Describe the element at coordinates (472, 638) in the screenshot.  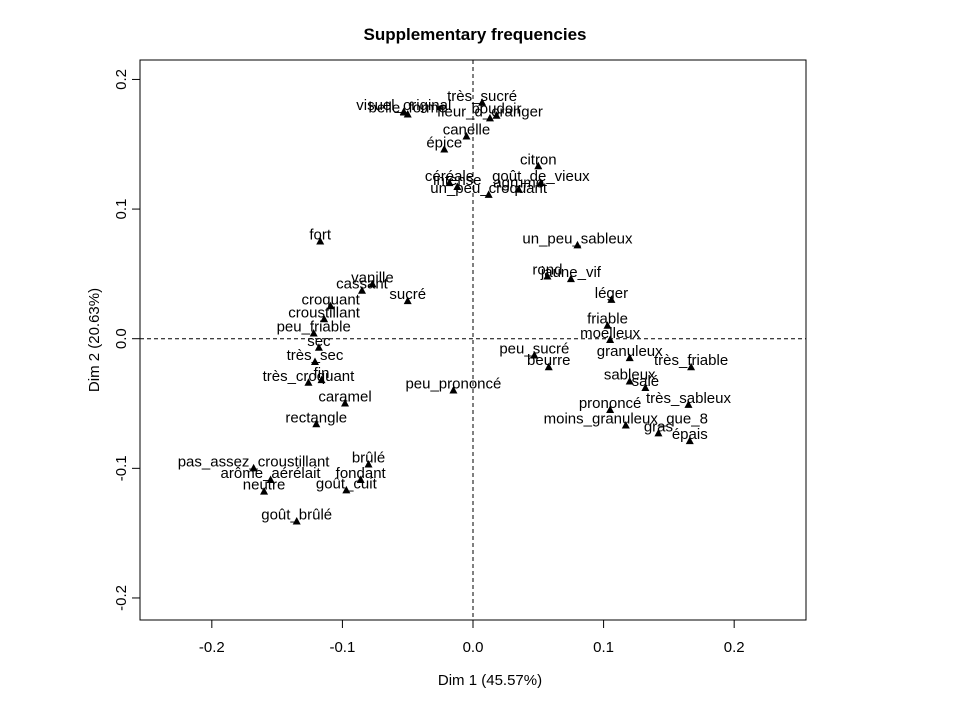
I see `x-axis-ticks: -0.2 -0.1 0.0 0.1 0.2` at that location.